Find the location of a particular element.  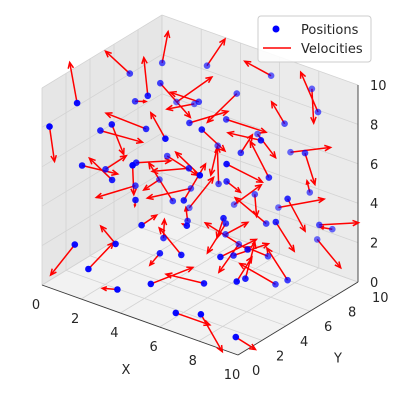

legend: Positions Velocities is located at coordinates (314, 39).